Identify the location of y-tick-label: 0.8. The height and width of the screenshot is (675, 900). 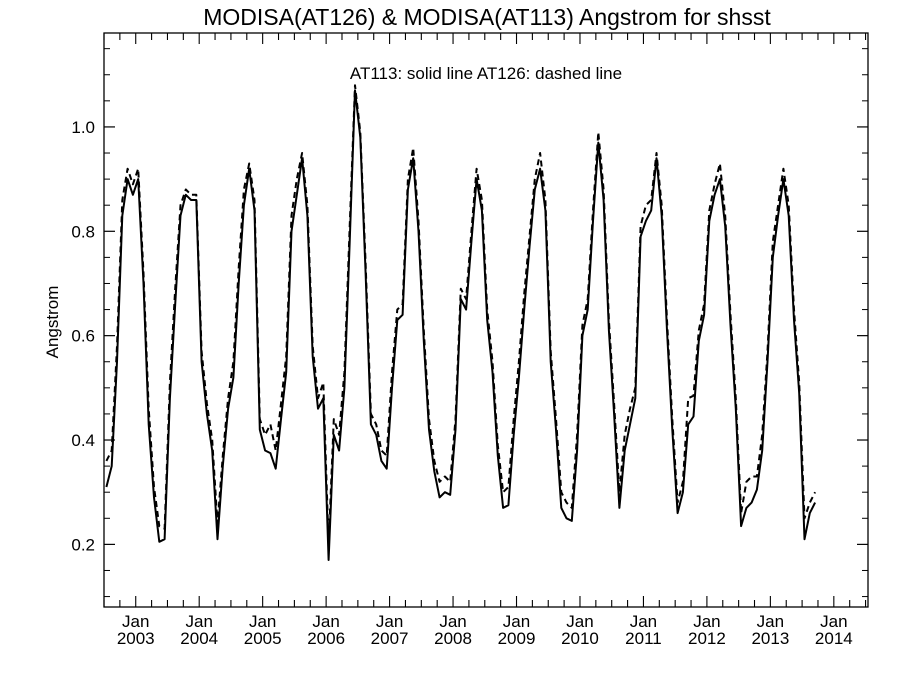
(83, 231).